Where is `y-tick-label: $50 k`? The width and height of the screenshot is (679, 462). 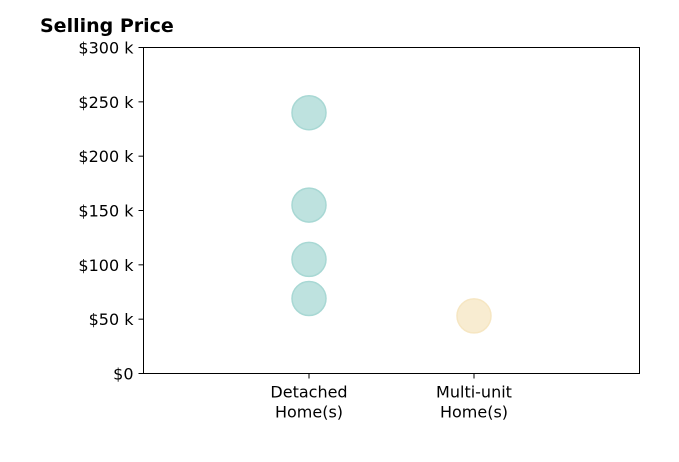
y-tick-label: $50 k is located at coordinates (112, 319).